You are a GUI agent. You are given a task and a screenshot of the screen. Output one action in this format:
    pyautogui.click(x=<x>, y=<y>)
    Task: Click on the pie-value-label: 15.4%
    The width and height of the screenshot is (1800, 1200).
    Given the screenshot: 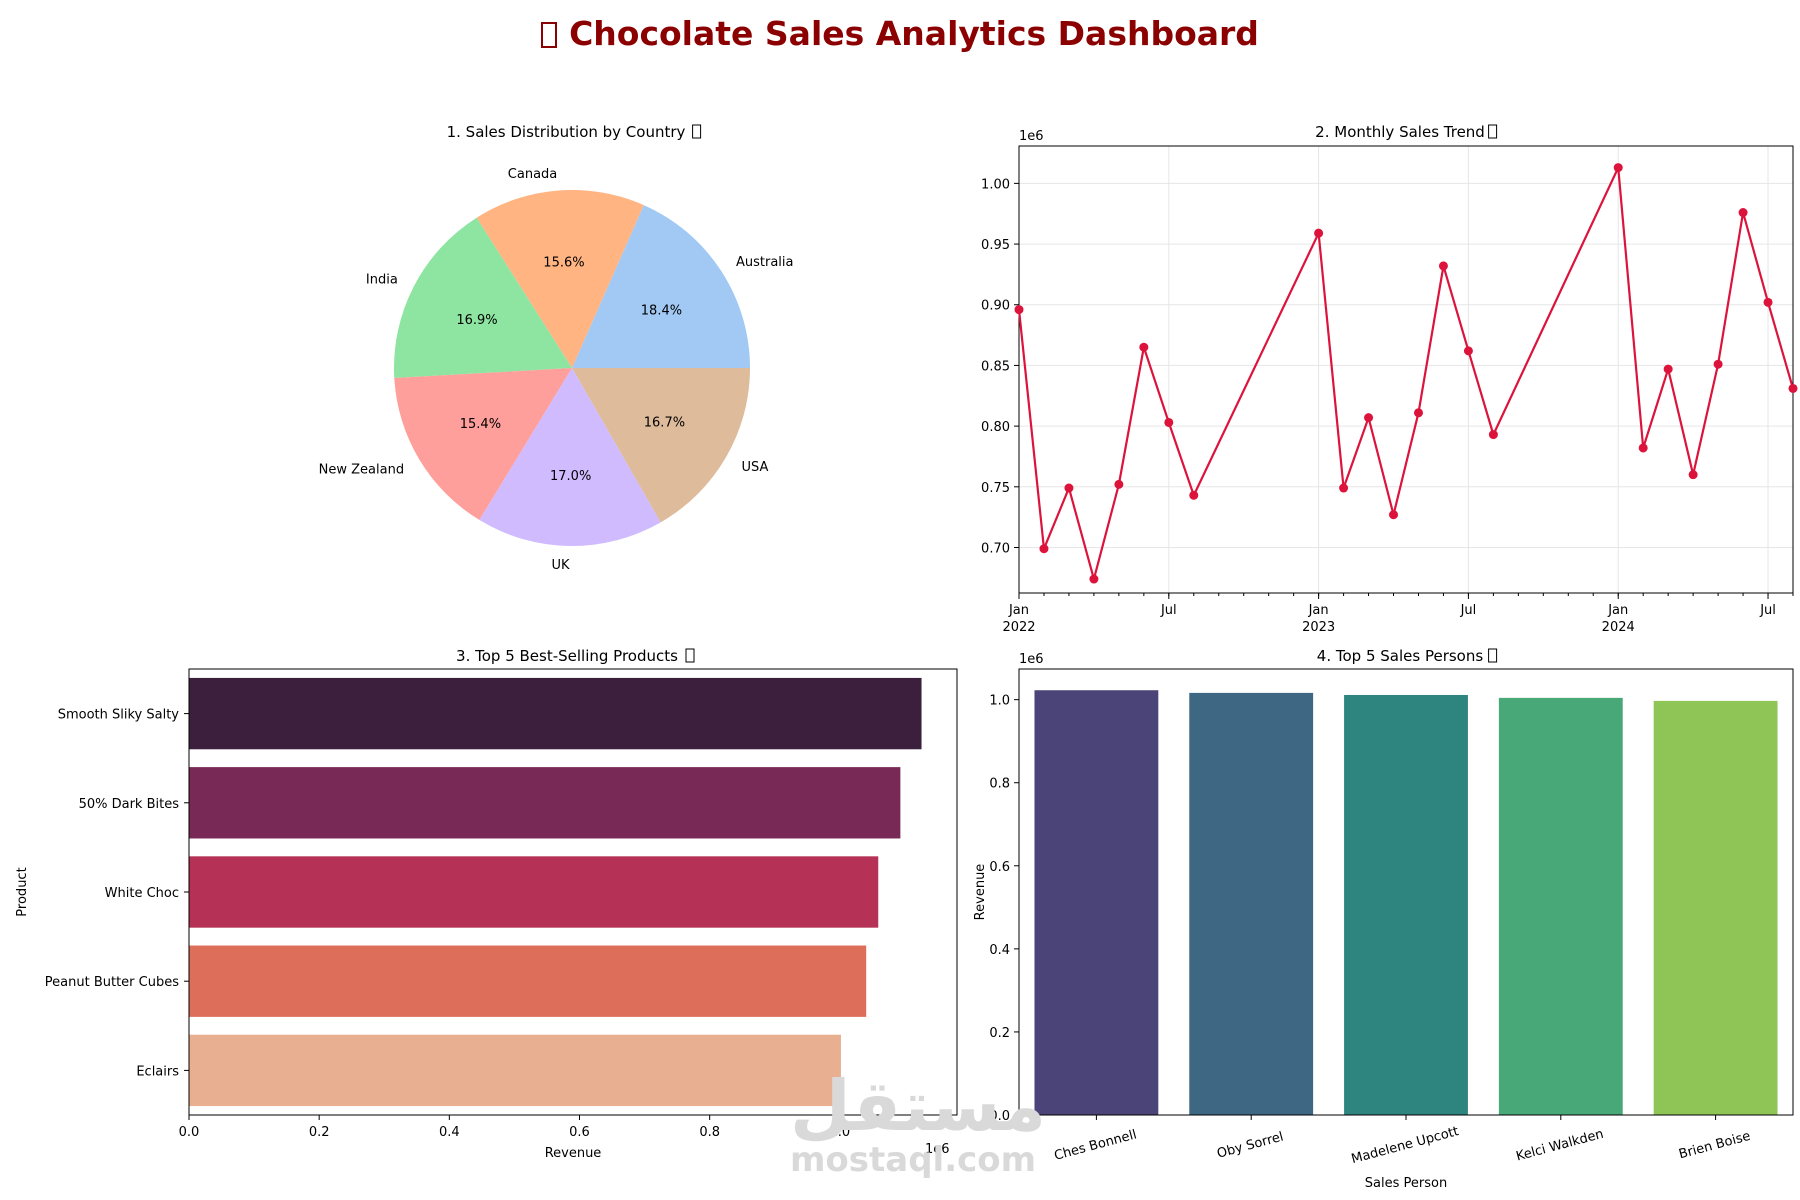 What is the action you would take?
    pyautogui.click(x=480, y=424)
    